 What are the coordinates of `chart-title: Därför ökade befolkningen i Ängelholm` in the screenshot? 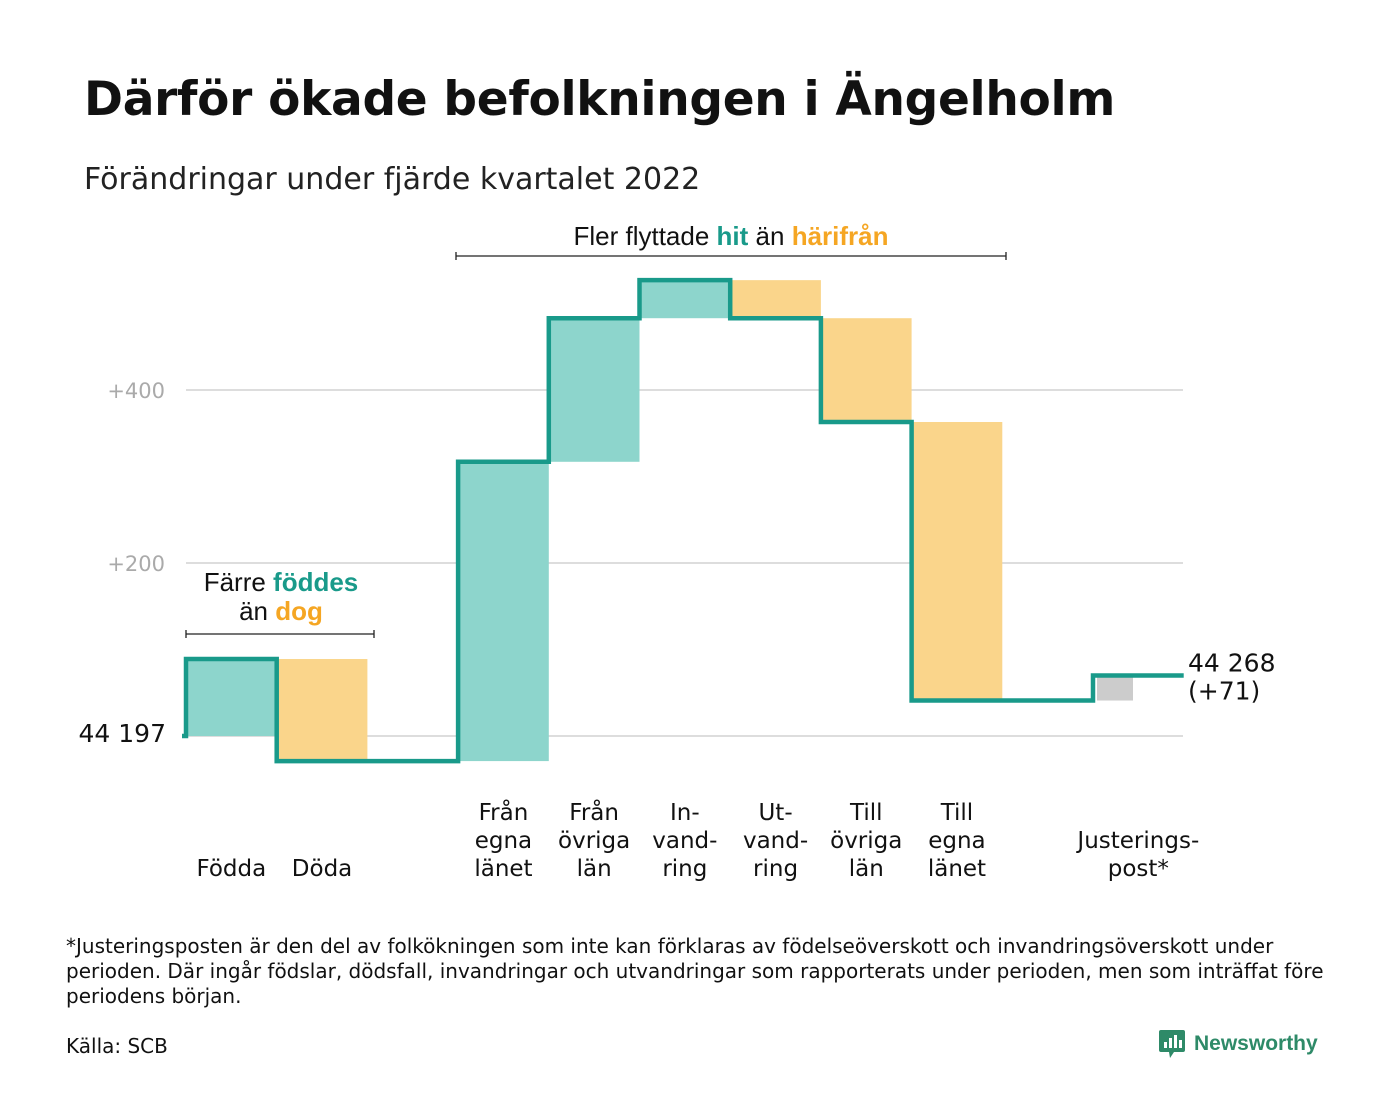 It's located at (600, 99).